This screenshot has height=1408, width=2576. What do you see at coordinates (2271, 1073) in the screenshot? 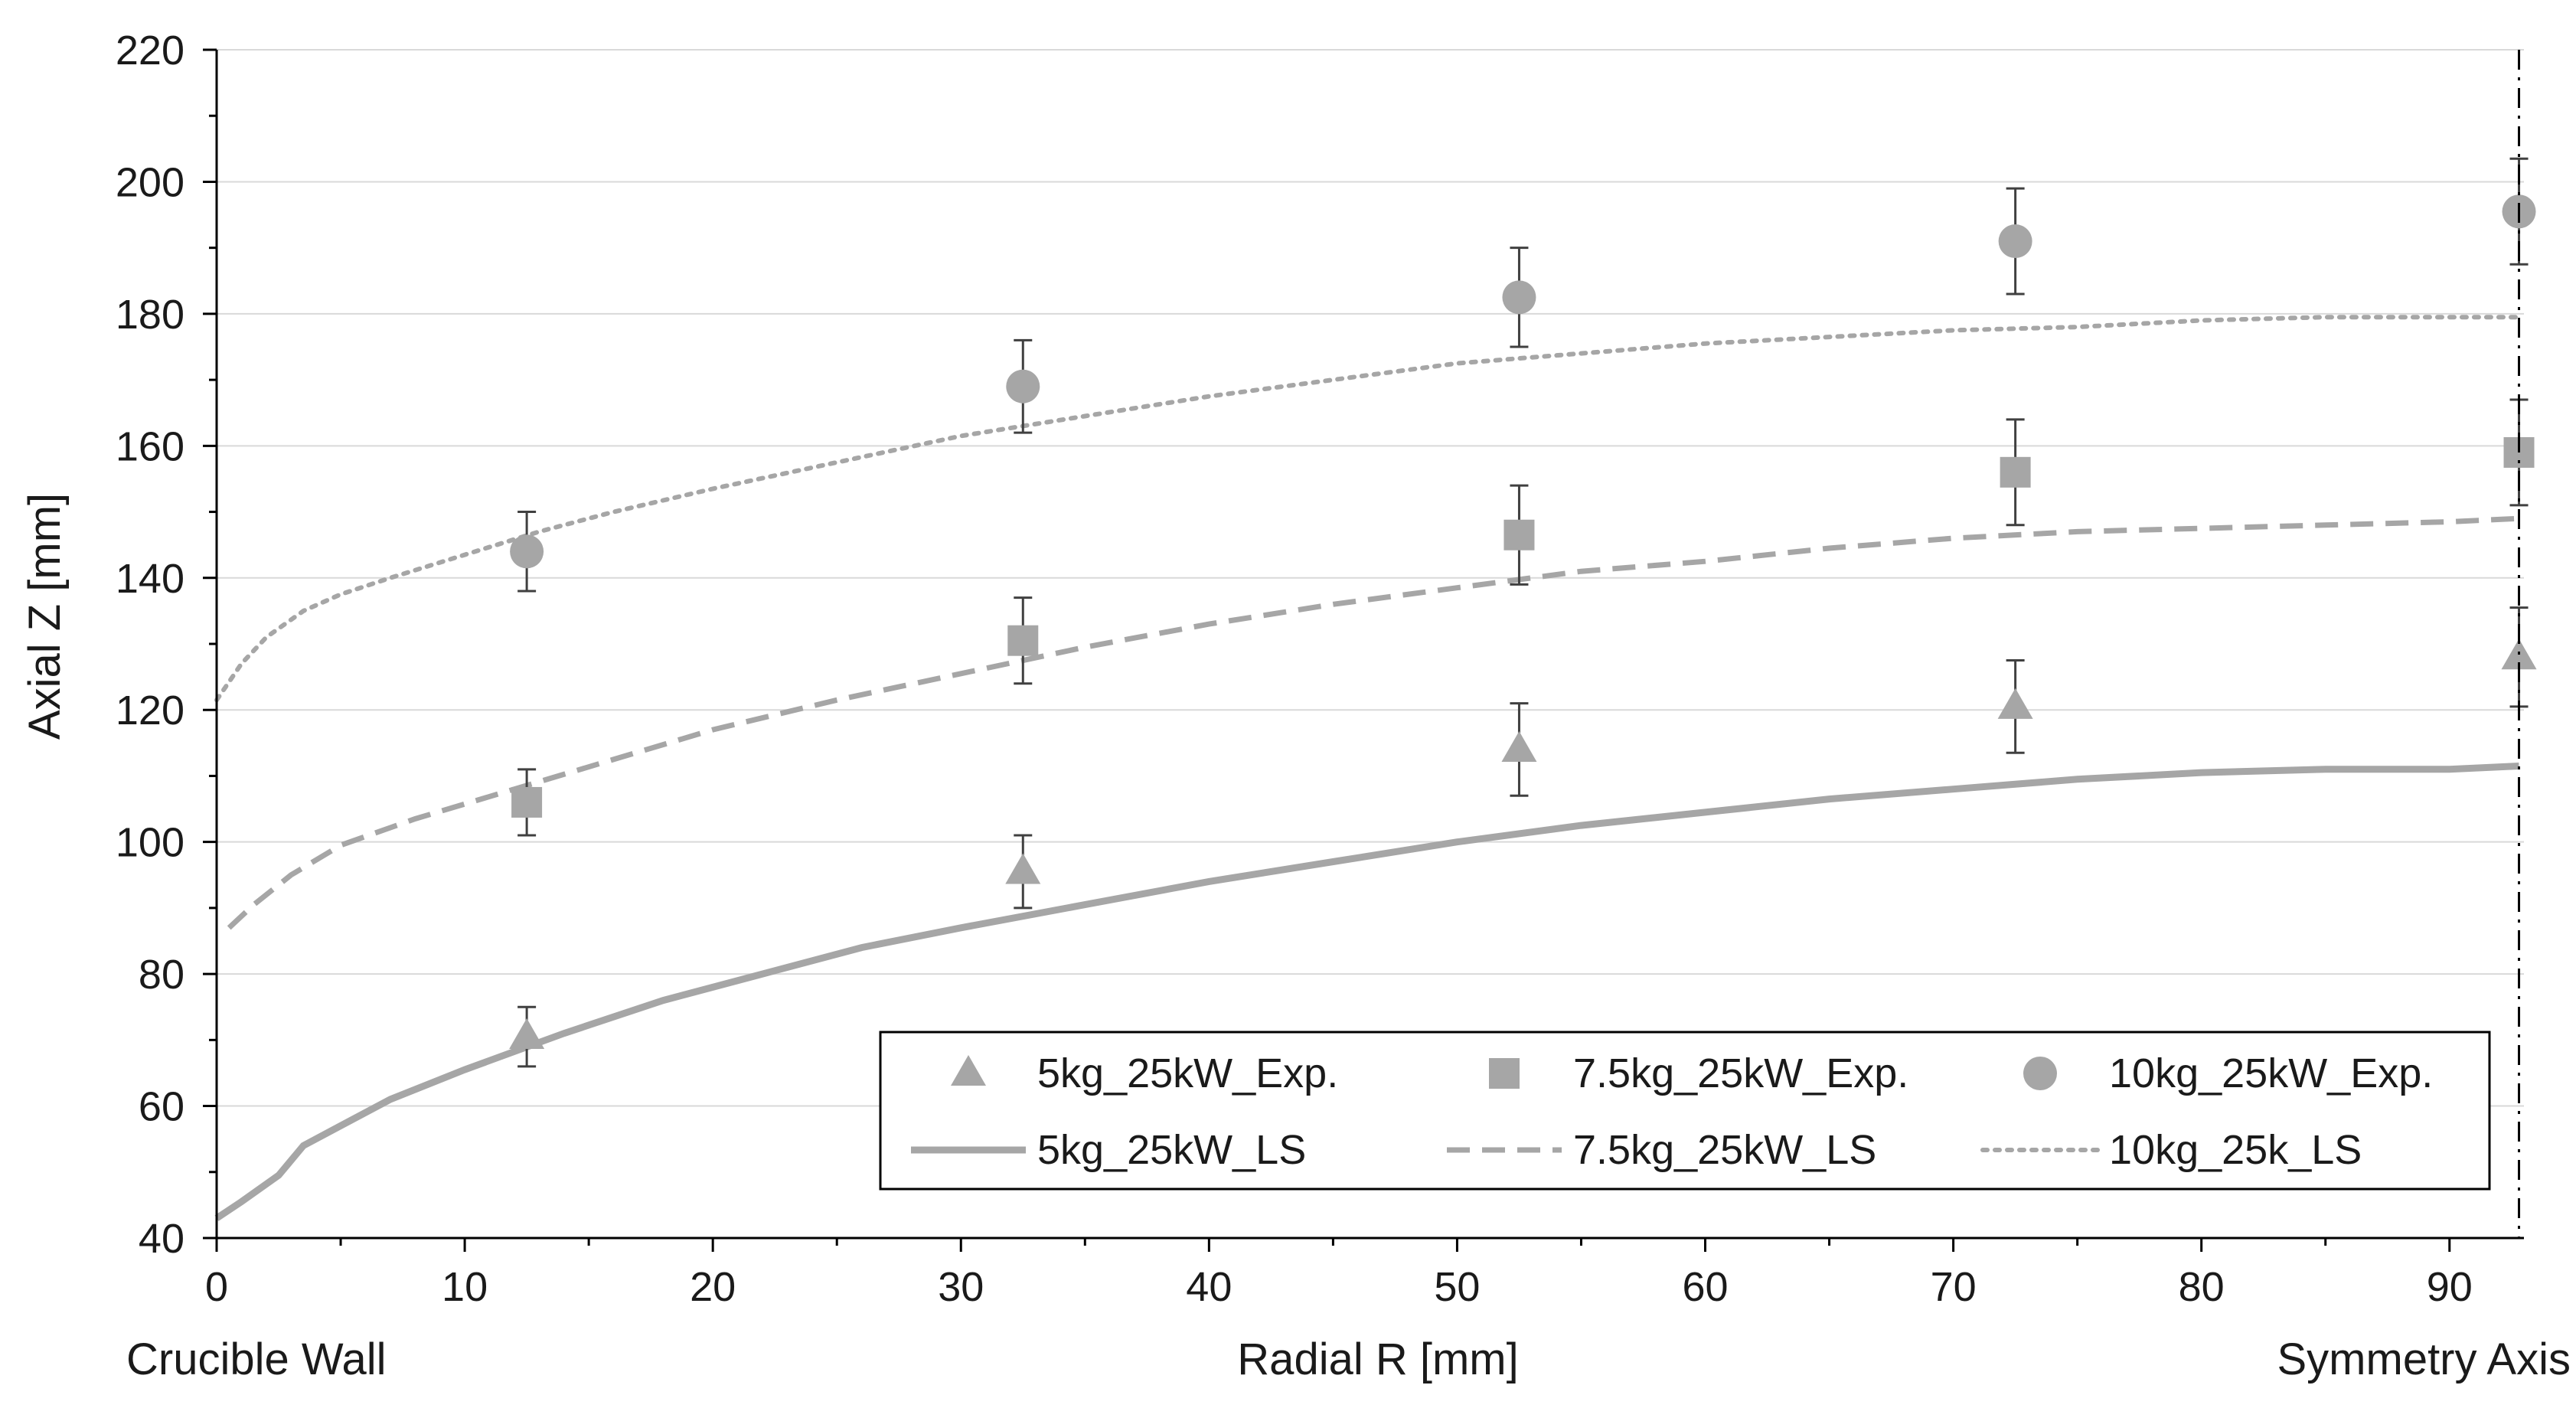
I see `legend-label-0-2: 10kg_25kW_Exp.` at bounding box center [2271, 1073].